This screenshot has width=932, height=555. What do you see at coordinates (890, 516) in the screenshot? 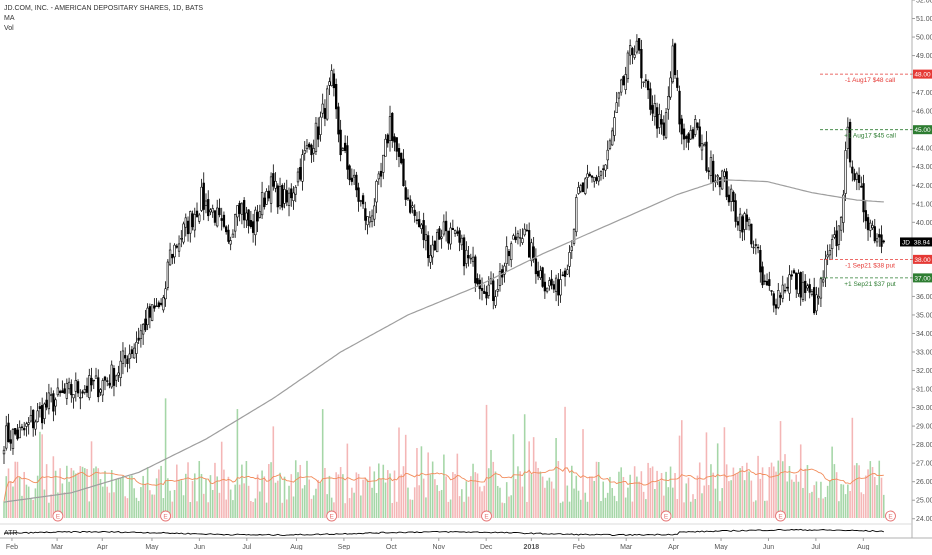
I see `earnings-marker` at bounding box center [890, 516].